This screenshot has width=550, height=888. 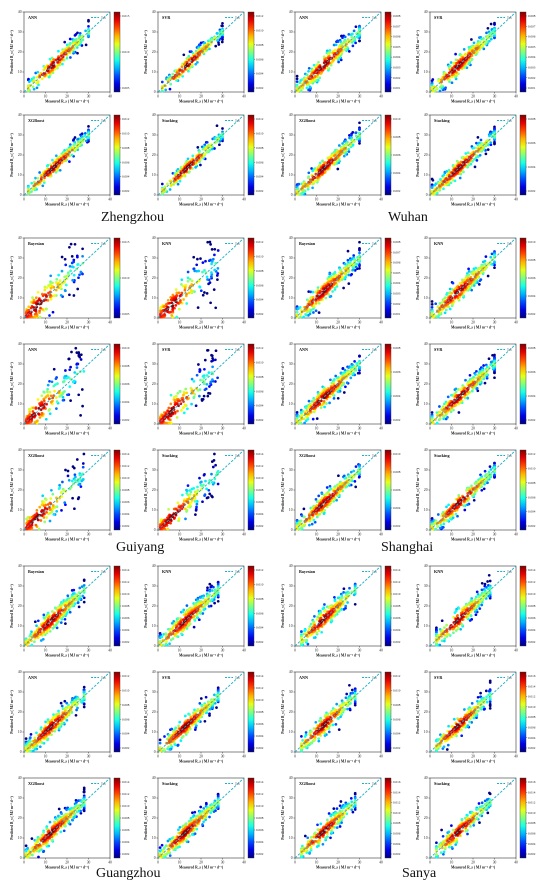 I want to click on panel-title: KNN, so click(x=166, y=243).